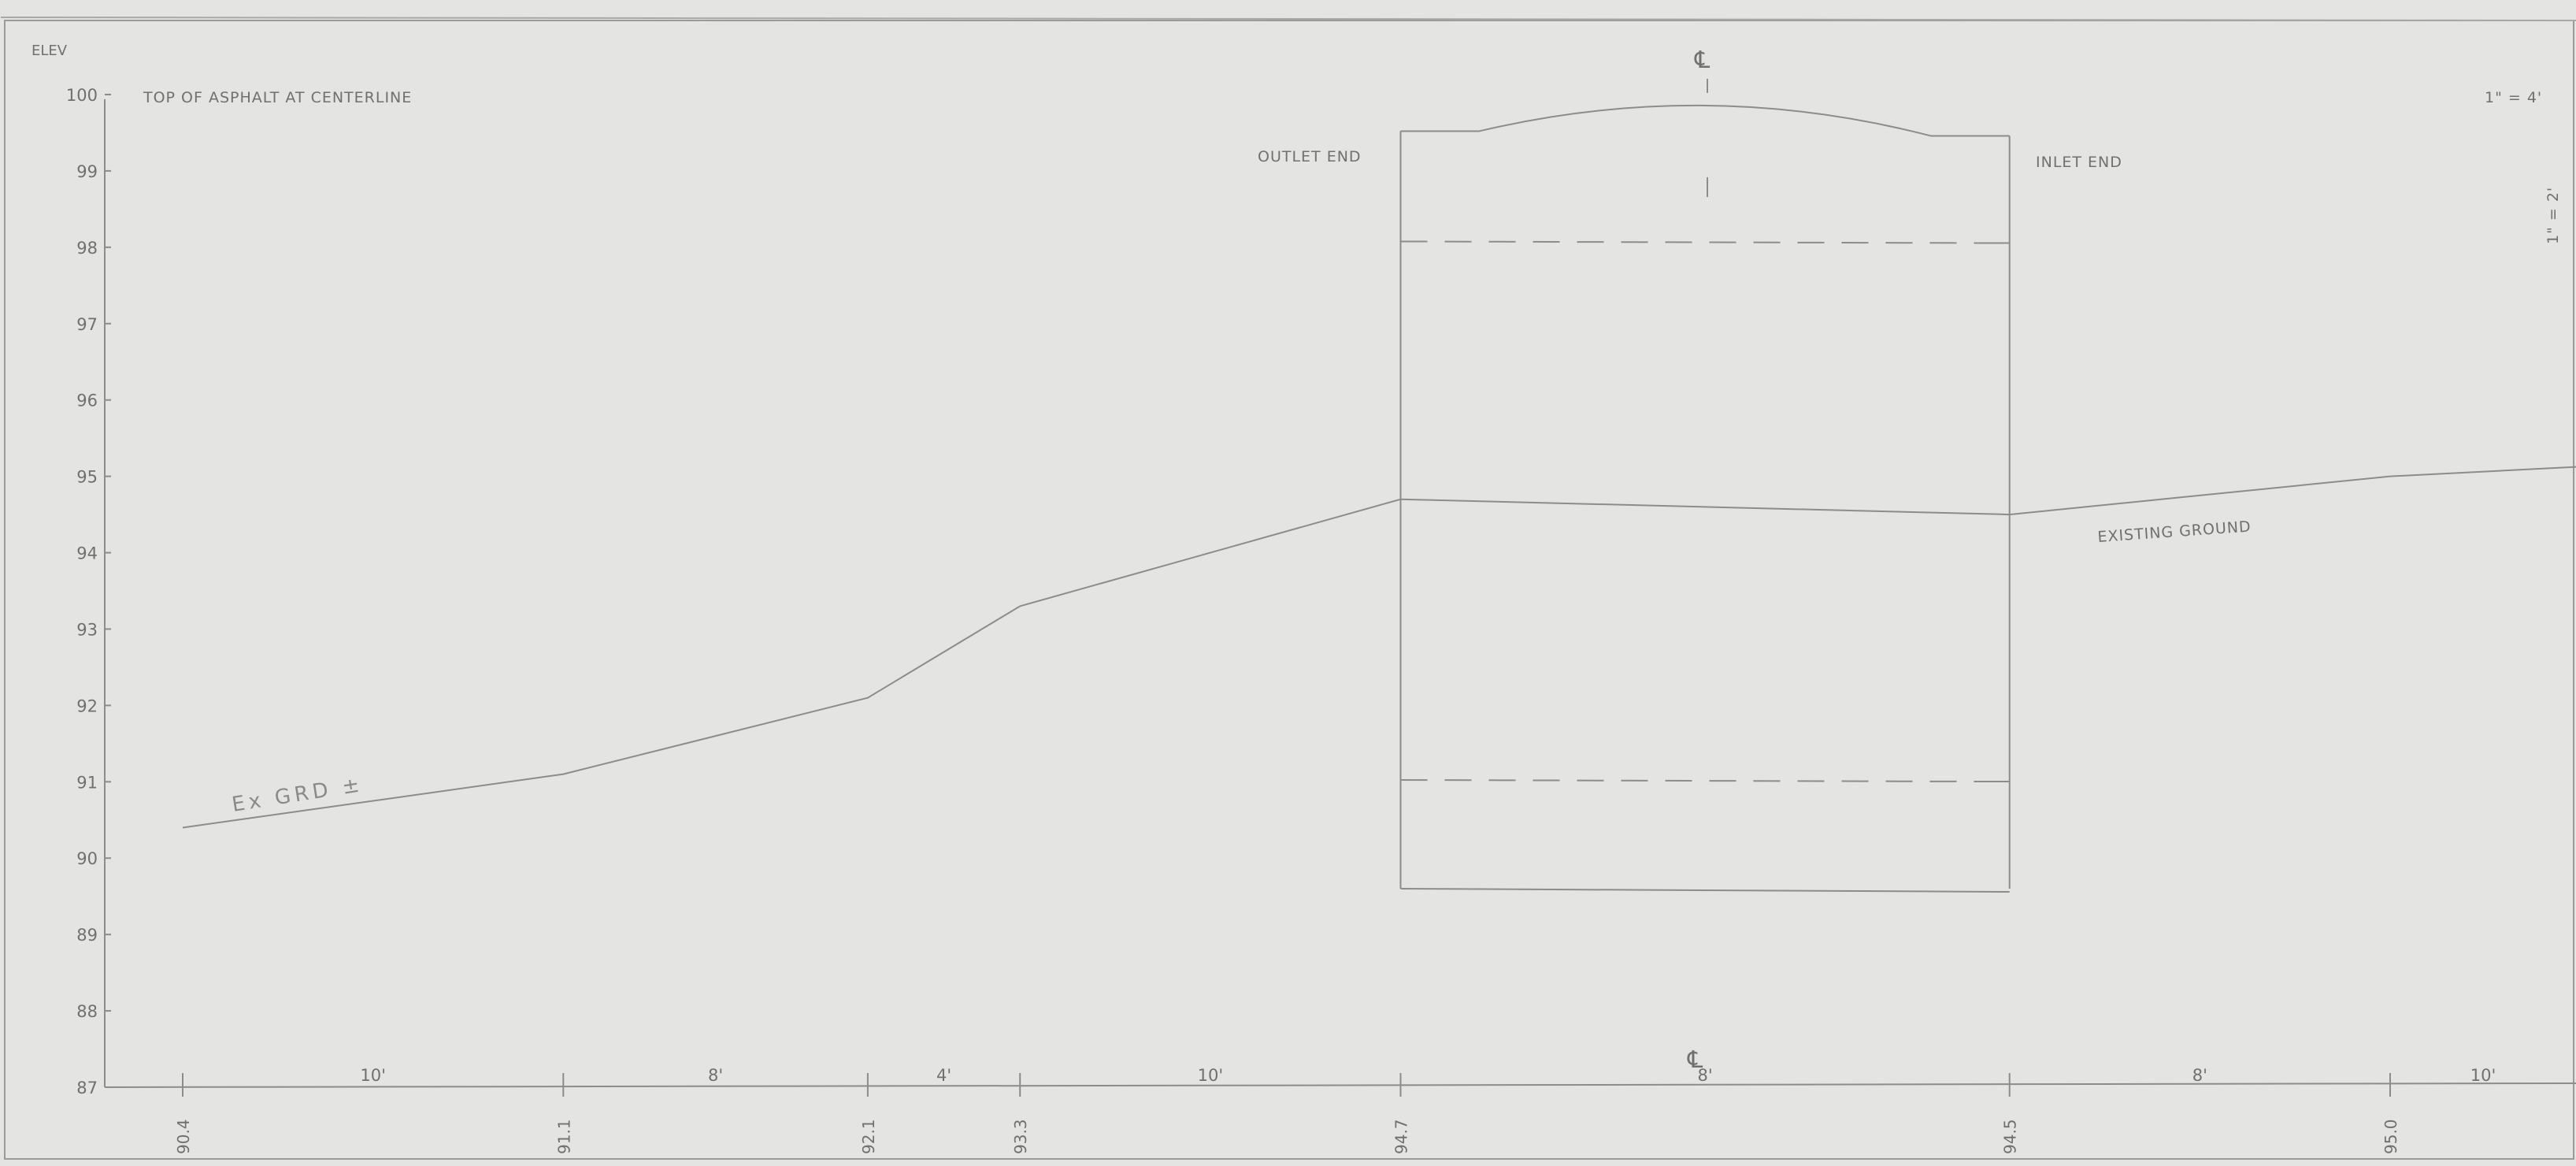 This screenshot has height=1166, width=2576. Describe the element at coordinates (563, 1136) in the screenshot. I see `station-label: 91.1` at that location.